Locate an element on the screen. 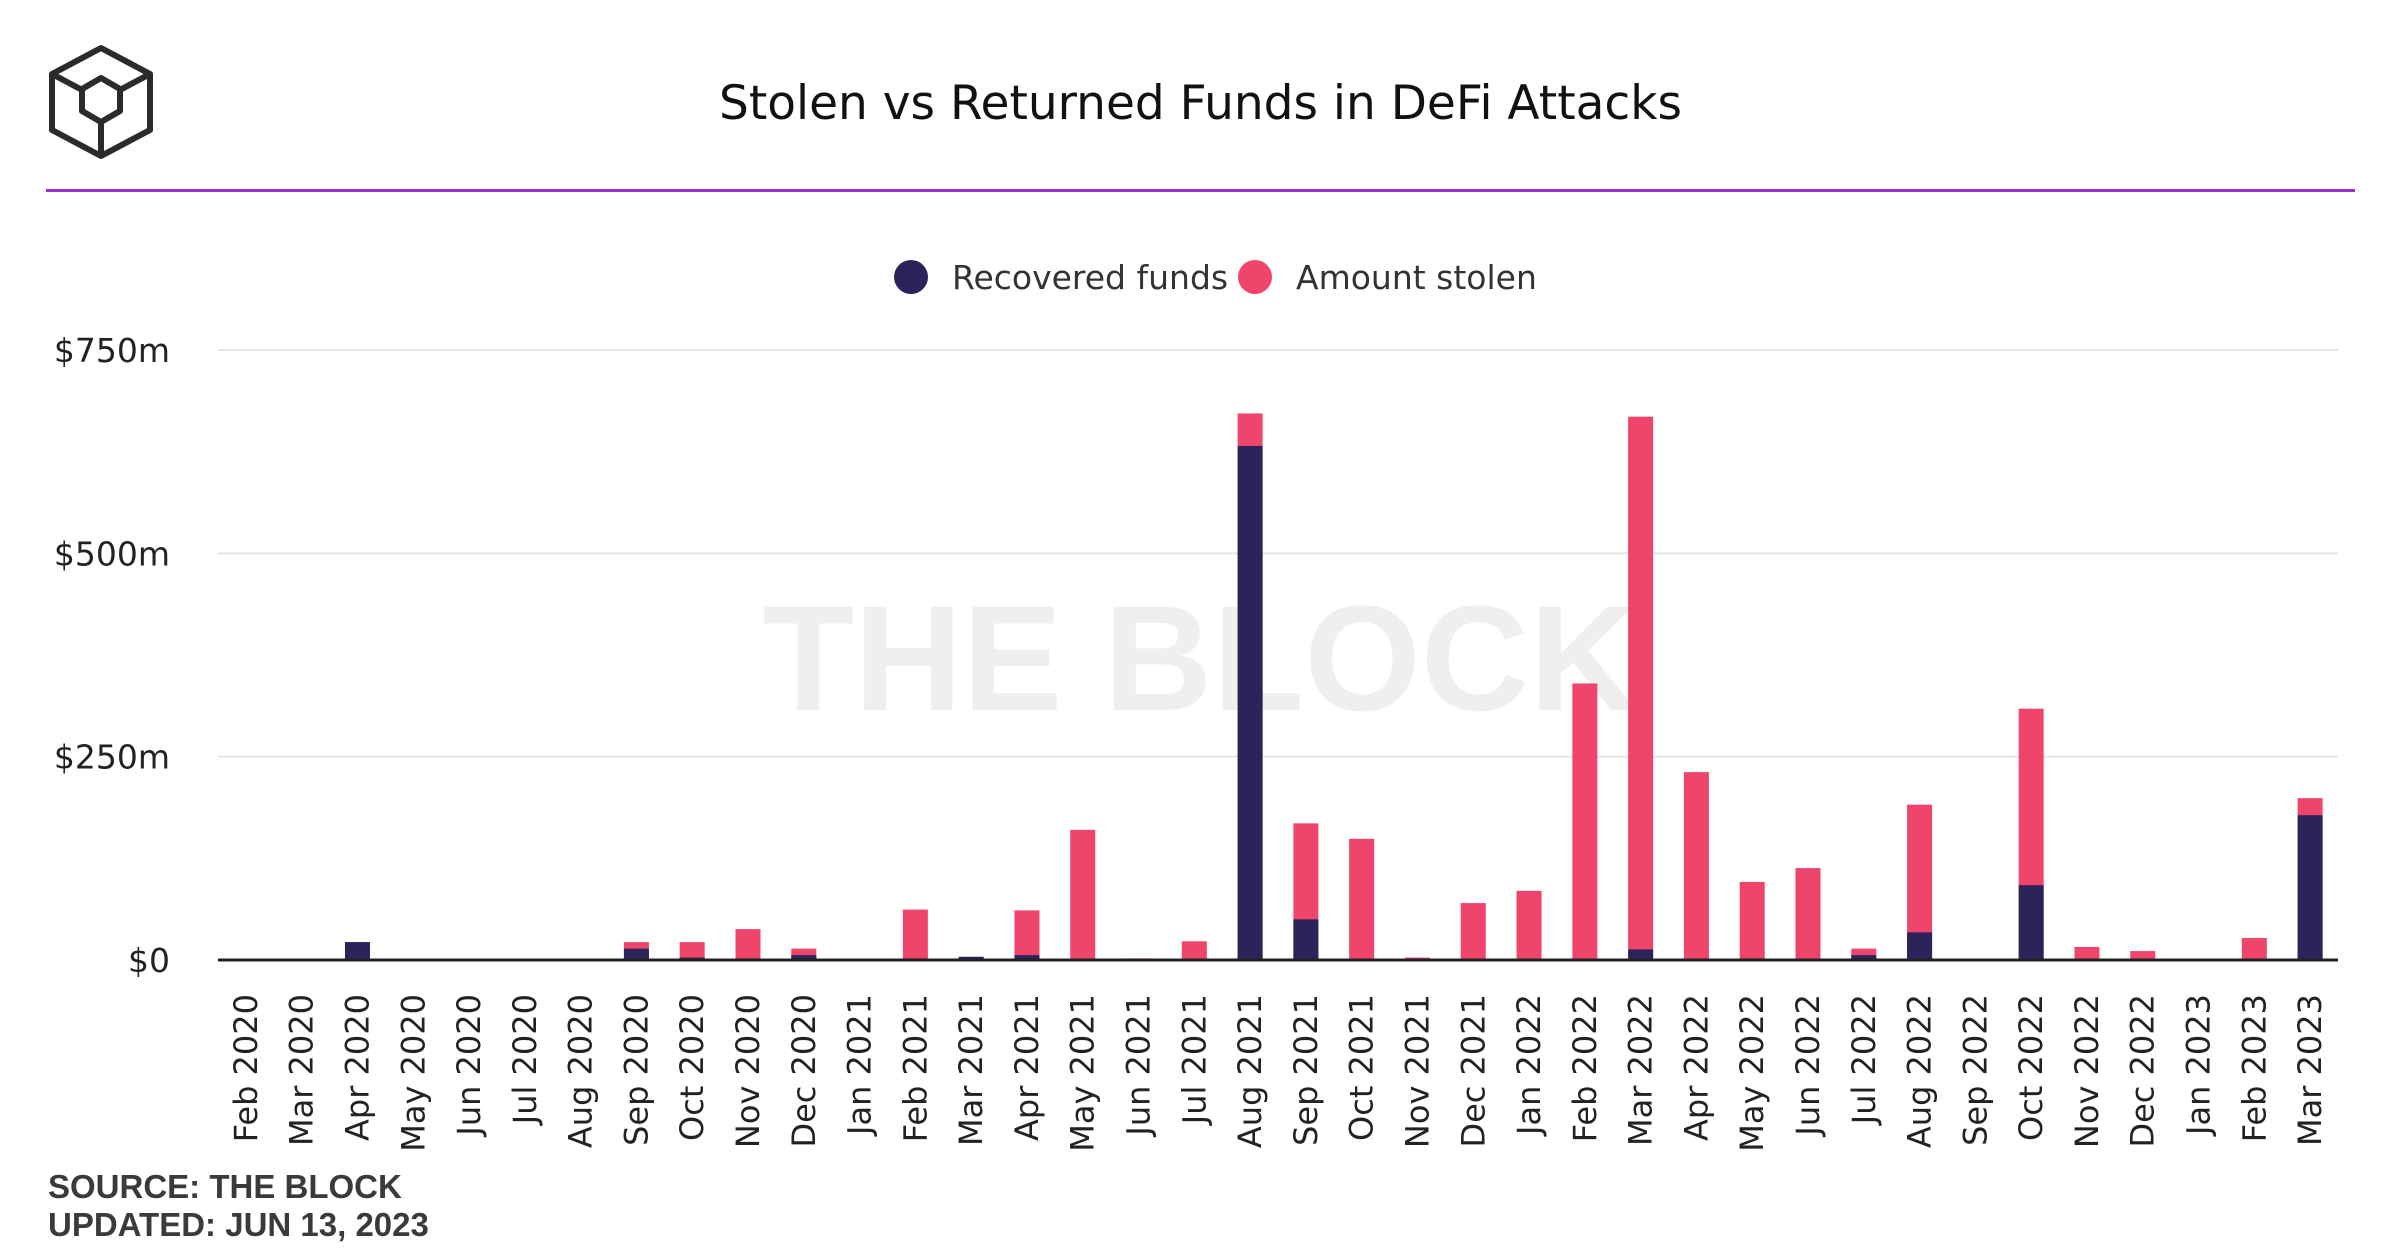 This screenshot has width=2401, height=1260. updated-label: UPDATED: JUN 13, 2023 is located at coordinates (238, 1224).